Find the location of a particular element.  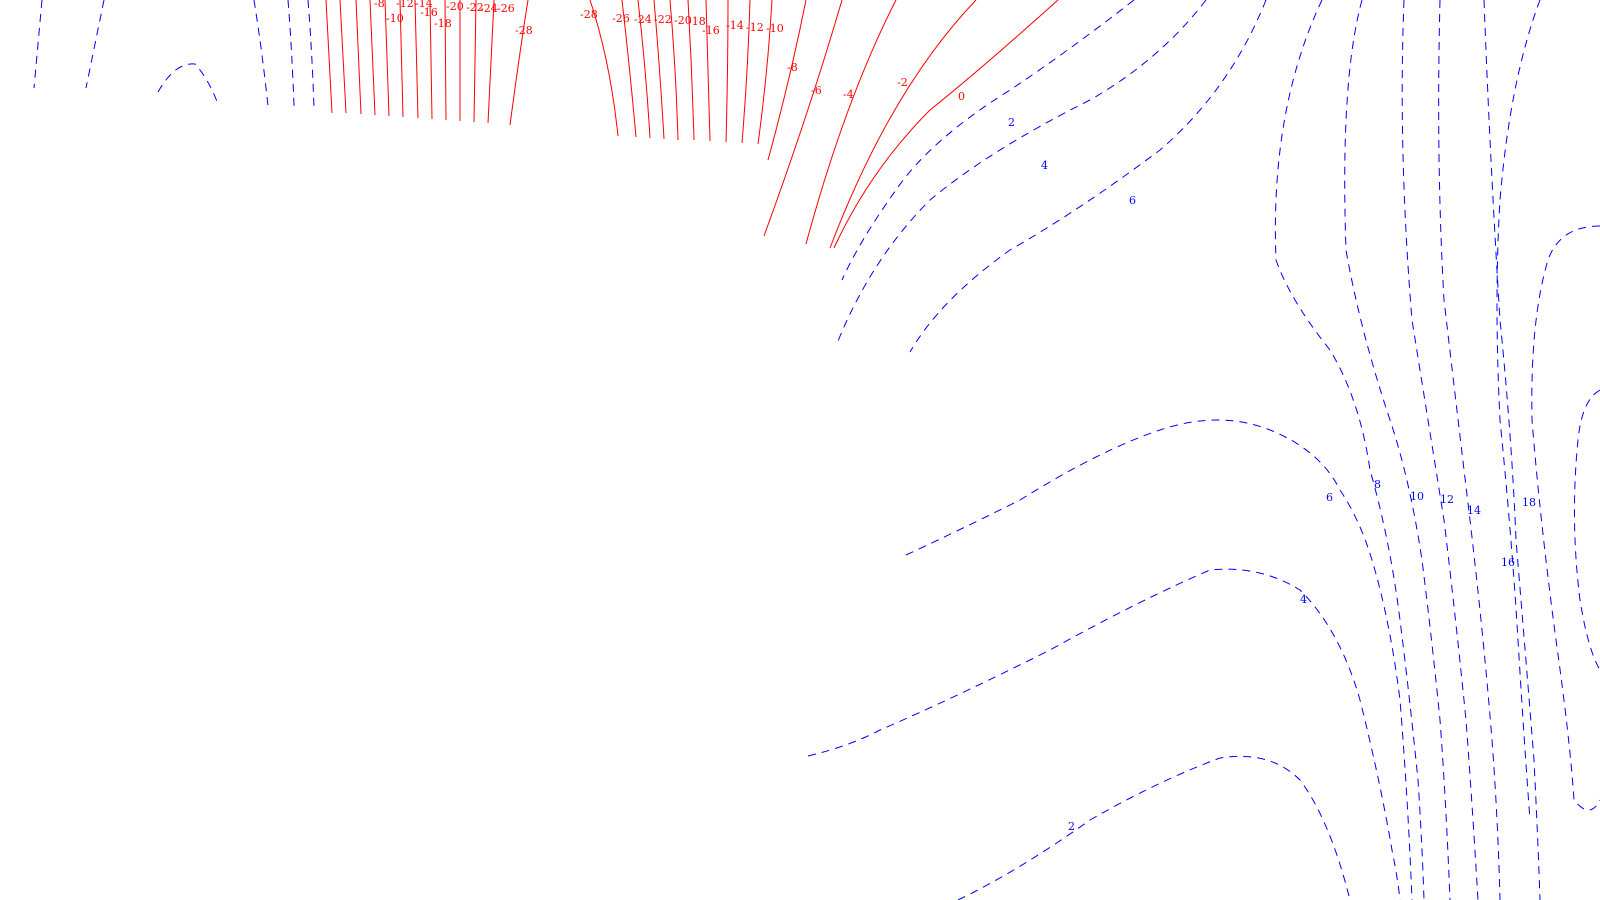

contour-label: 8 is located at coordinates (1377, 484).